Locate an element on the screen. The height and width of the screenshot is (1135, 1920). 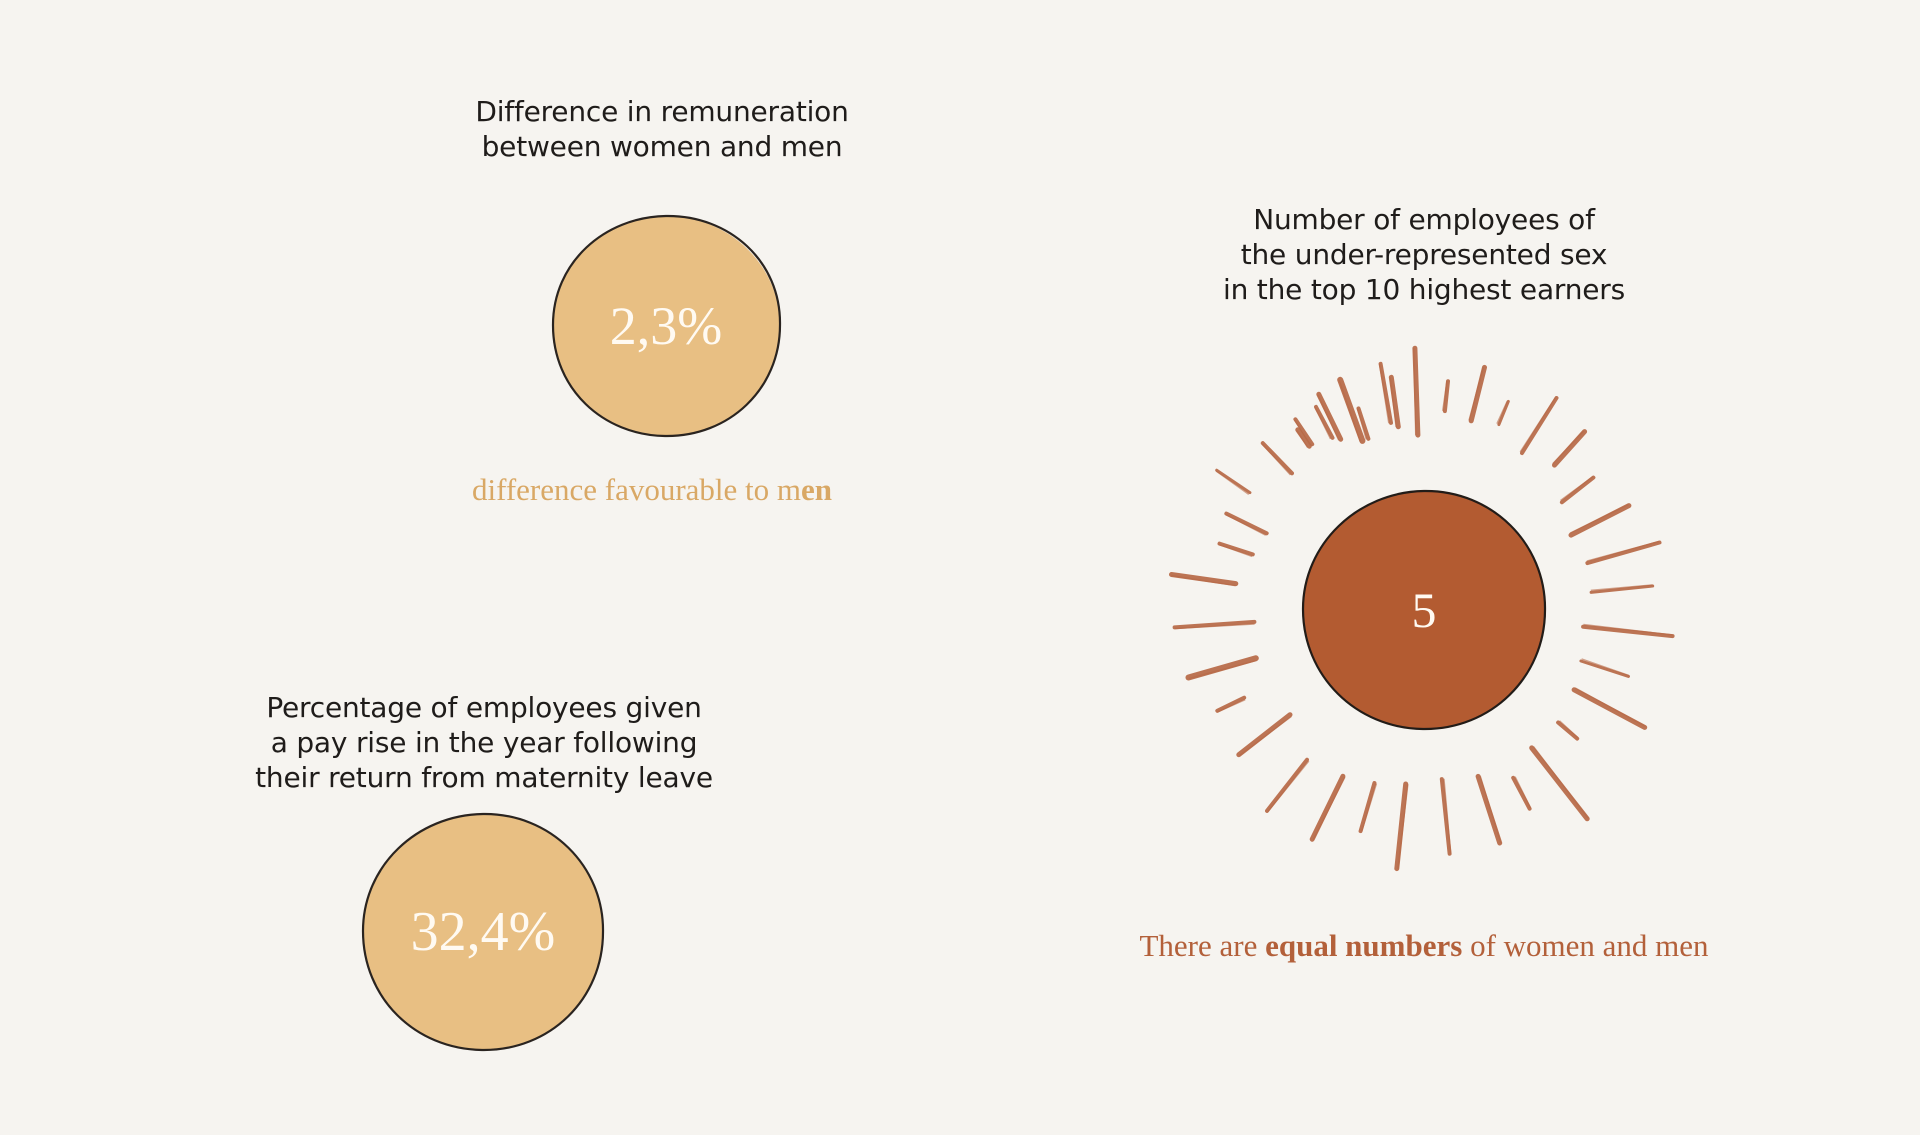
remuneration-caption: difference favourable to men is located at coordinates (652, 490).